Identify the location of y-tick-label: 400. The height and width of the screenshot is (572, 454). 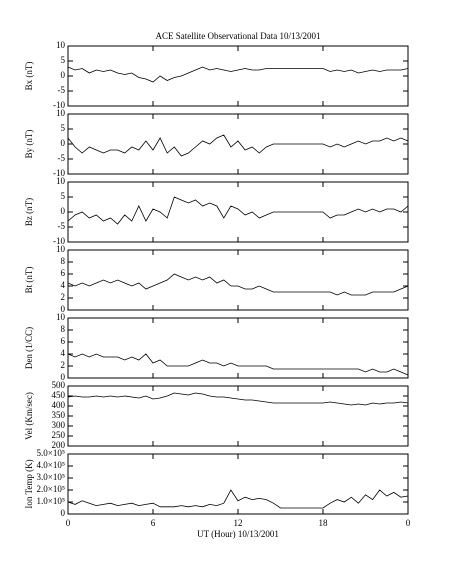
(59, 405).